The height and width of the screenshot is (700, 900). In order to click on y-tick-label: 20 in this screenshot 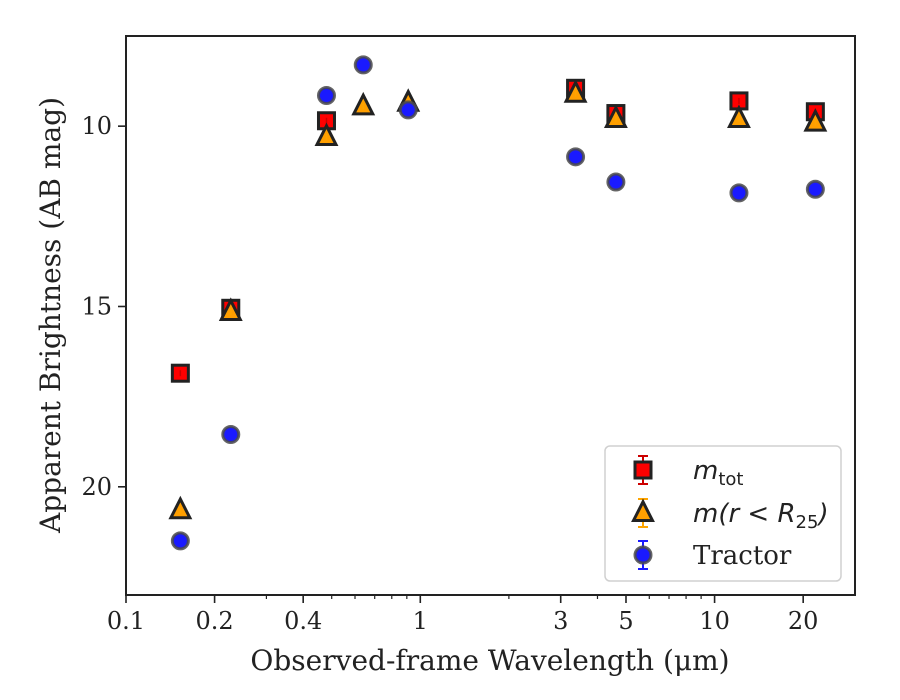, I will do `click(96, 487)`.